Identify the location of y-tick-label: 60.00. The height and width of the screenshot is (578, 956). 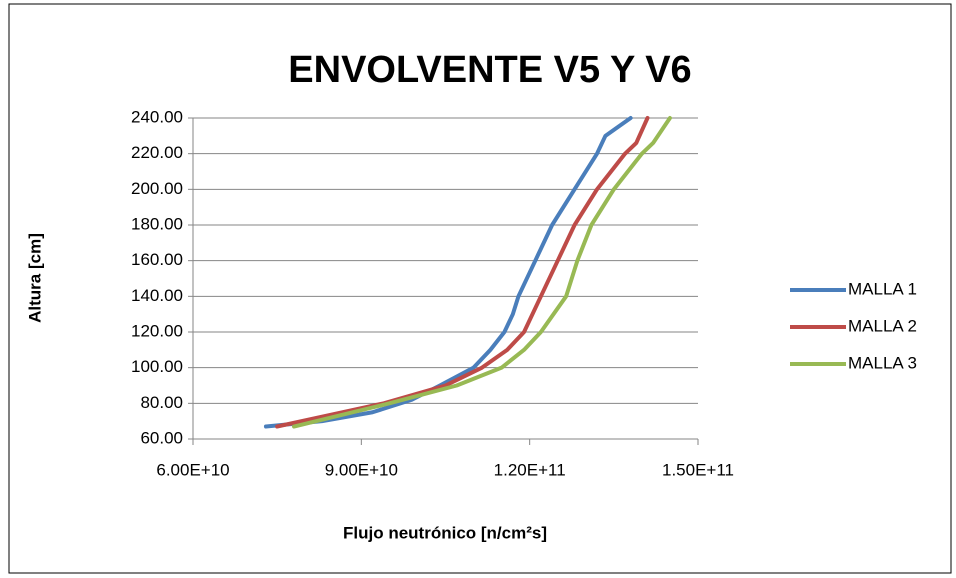
(161, 437).